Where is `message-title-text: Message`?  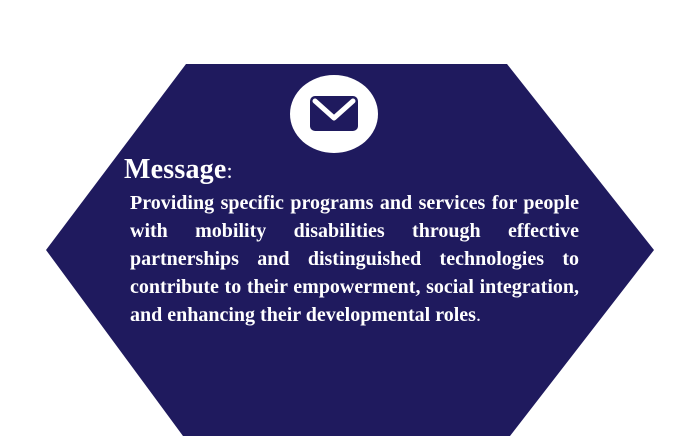
message-title-text: Message is located at coordinates (175, 169).